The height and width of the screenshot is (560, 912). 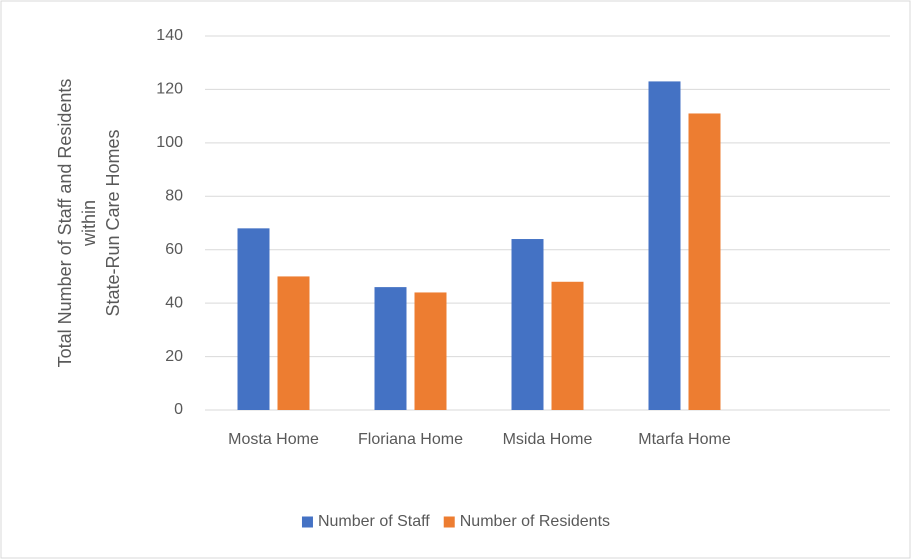 I want to click on legend-label: Number of Staff, so click(x=374, y=521).